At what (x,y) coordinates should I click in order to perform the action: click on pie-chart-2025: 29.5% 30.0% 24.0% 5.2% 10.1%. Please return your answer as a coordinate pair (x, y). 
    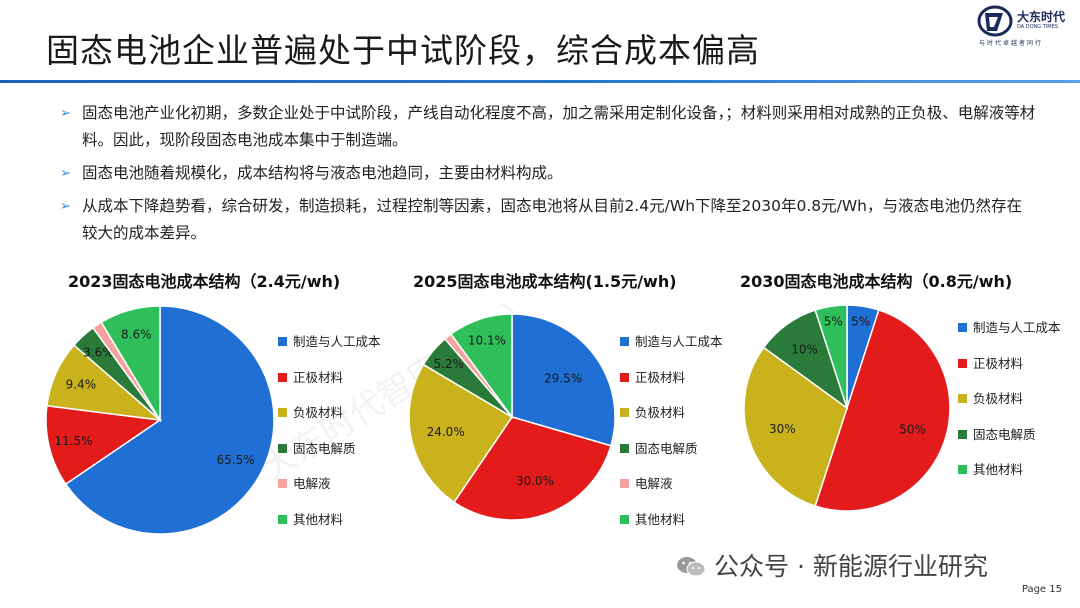
    Looking at the image, I should click on (515, 420).